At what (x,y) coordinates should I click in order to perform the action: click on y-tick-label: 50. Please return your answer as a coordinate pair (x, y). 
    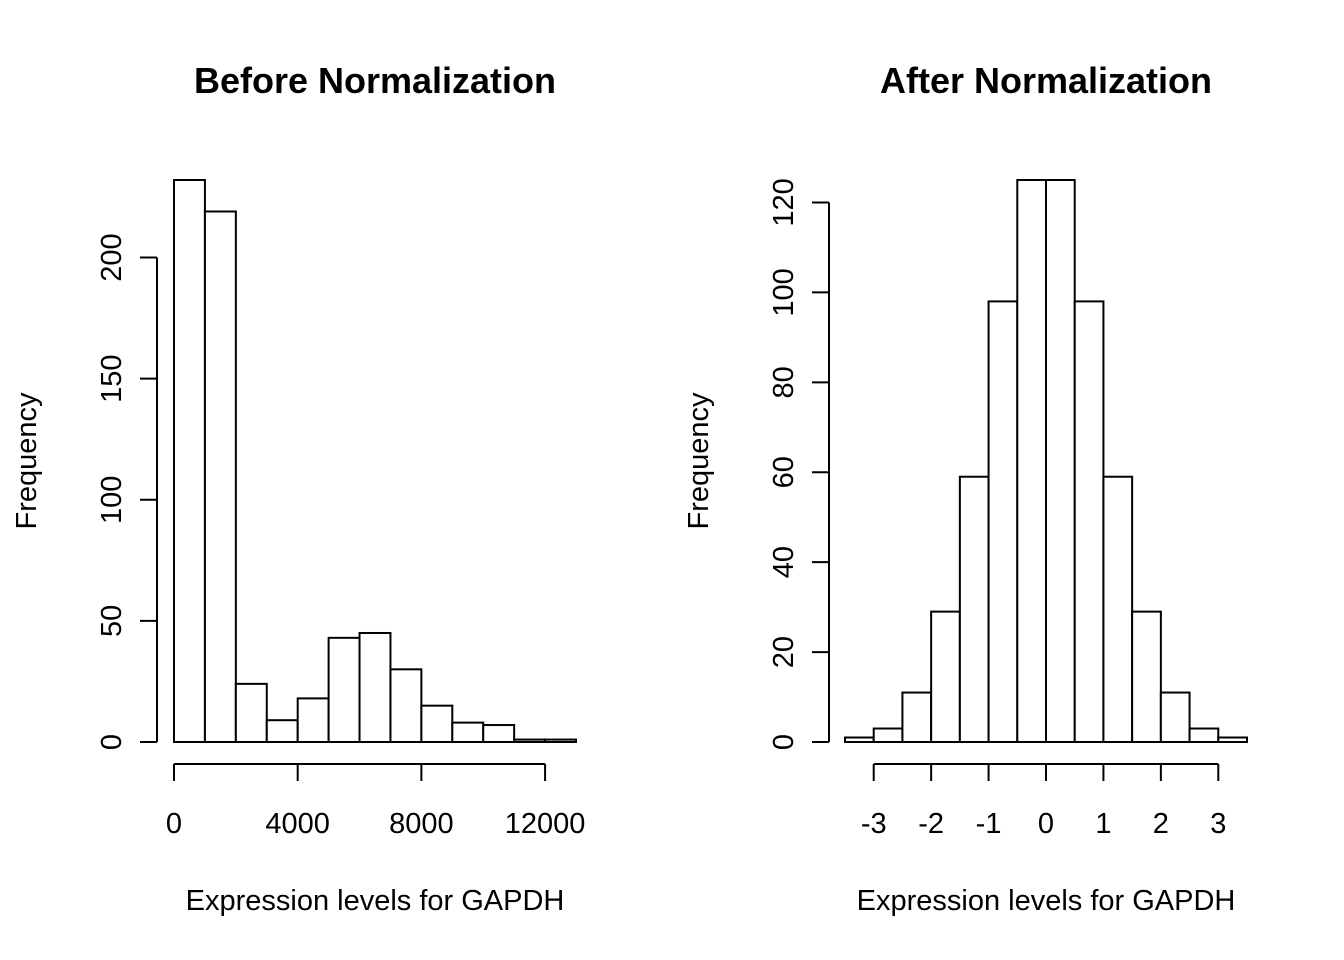
    Looking at the image, I should click on (112, 621).